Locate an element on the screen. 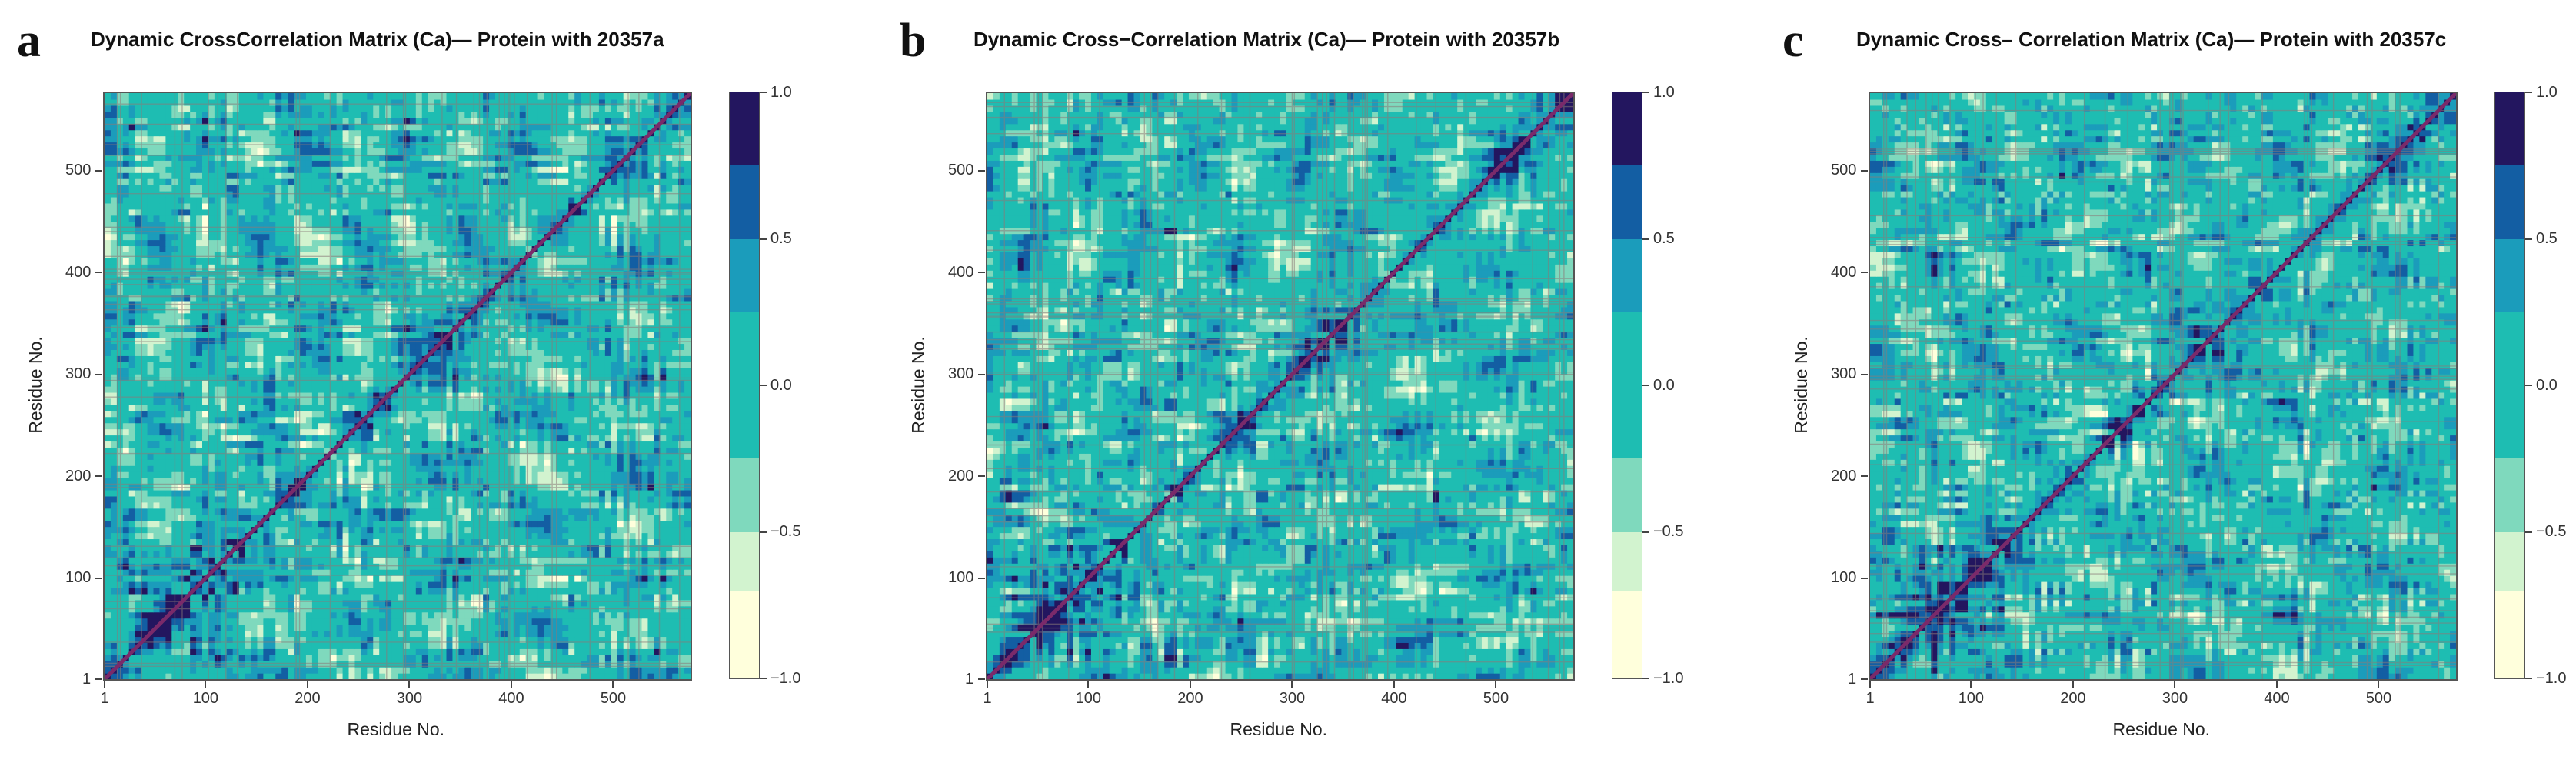 Image resolution: width=2576 pixels, height=763 pixels. panel-letter: c is located at coordinates (1793, 41).